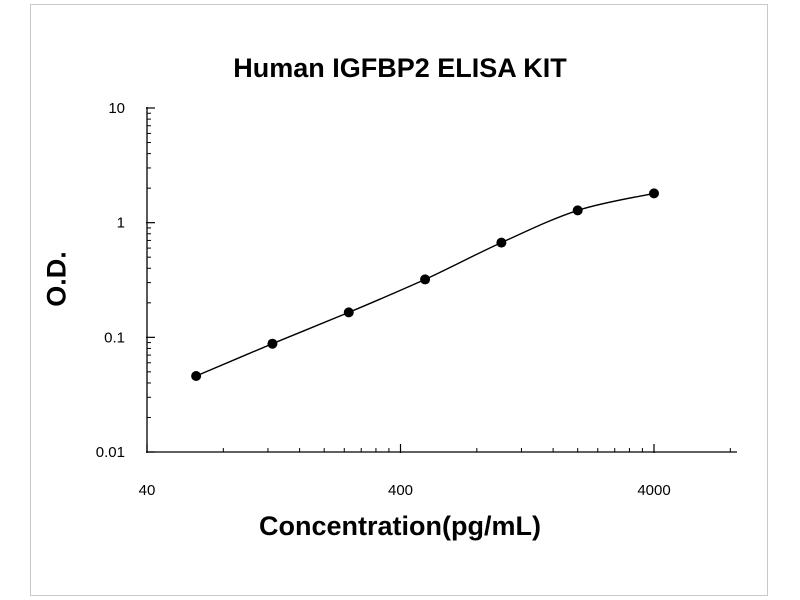  Describe the element at coordinates (400, 68) in the screenshot. I see `chart-title: Human IGFBP2 ELISA KIT` at that location.